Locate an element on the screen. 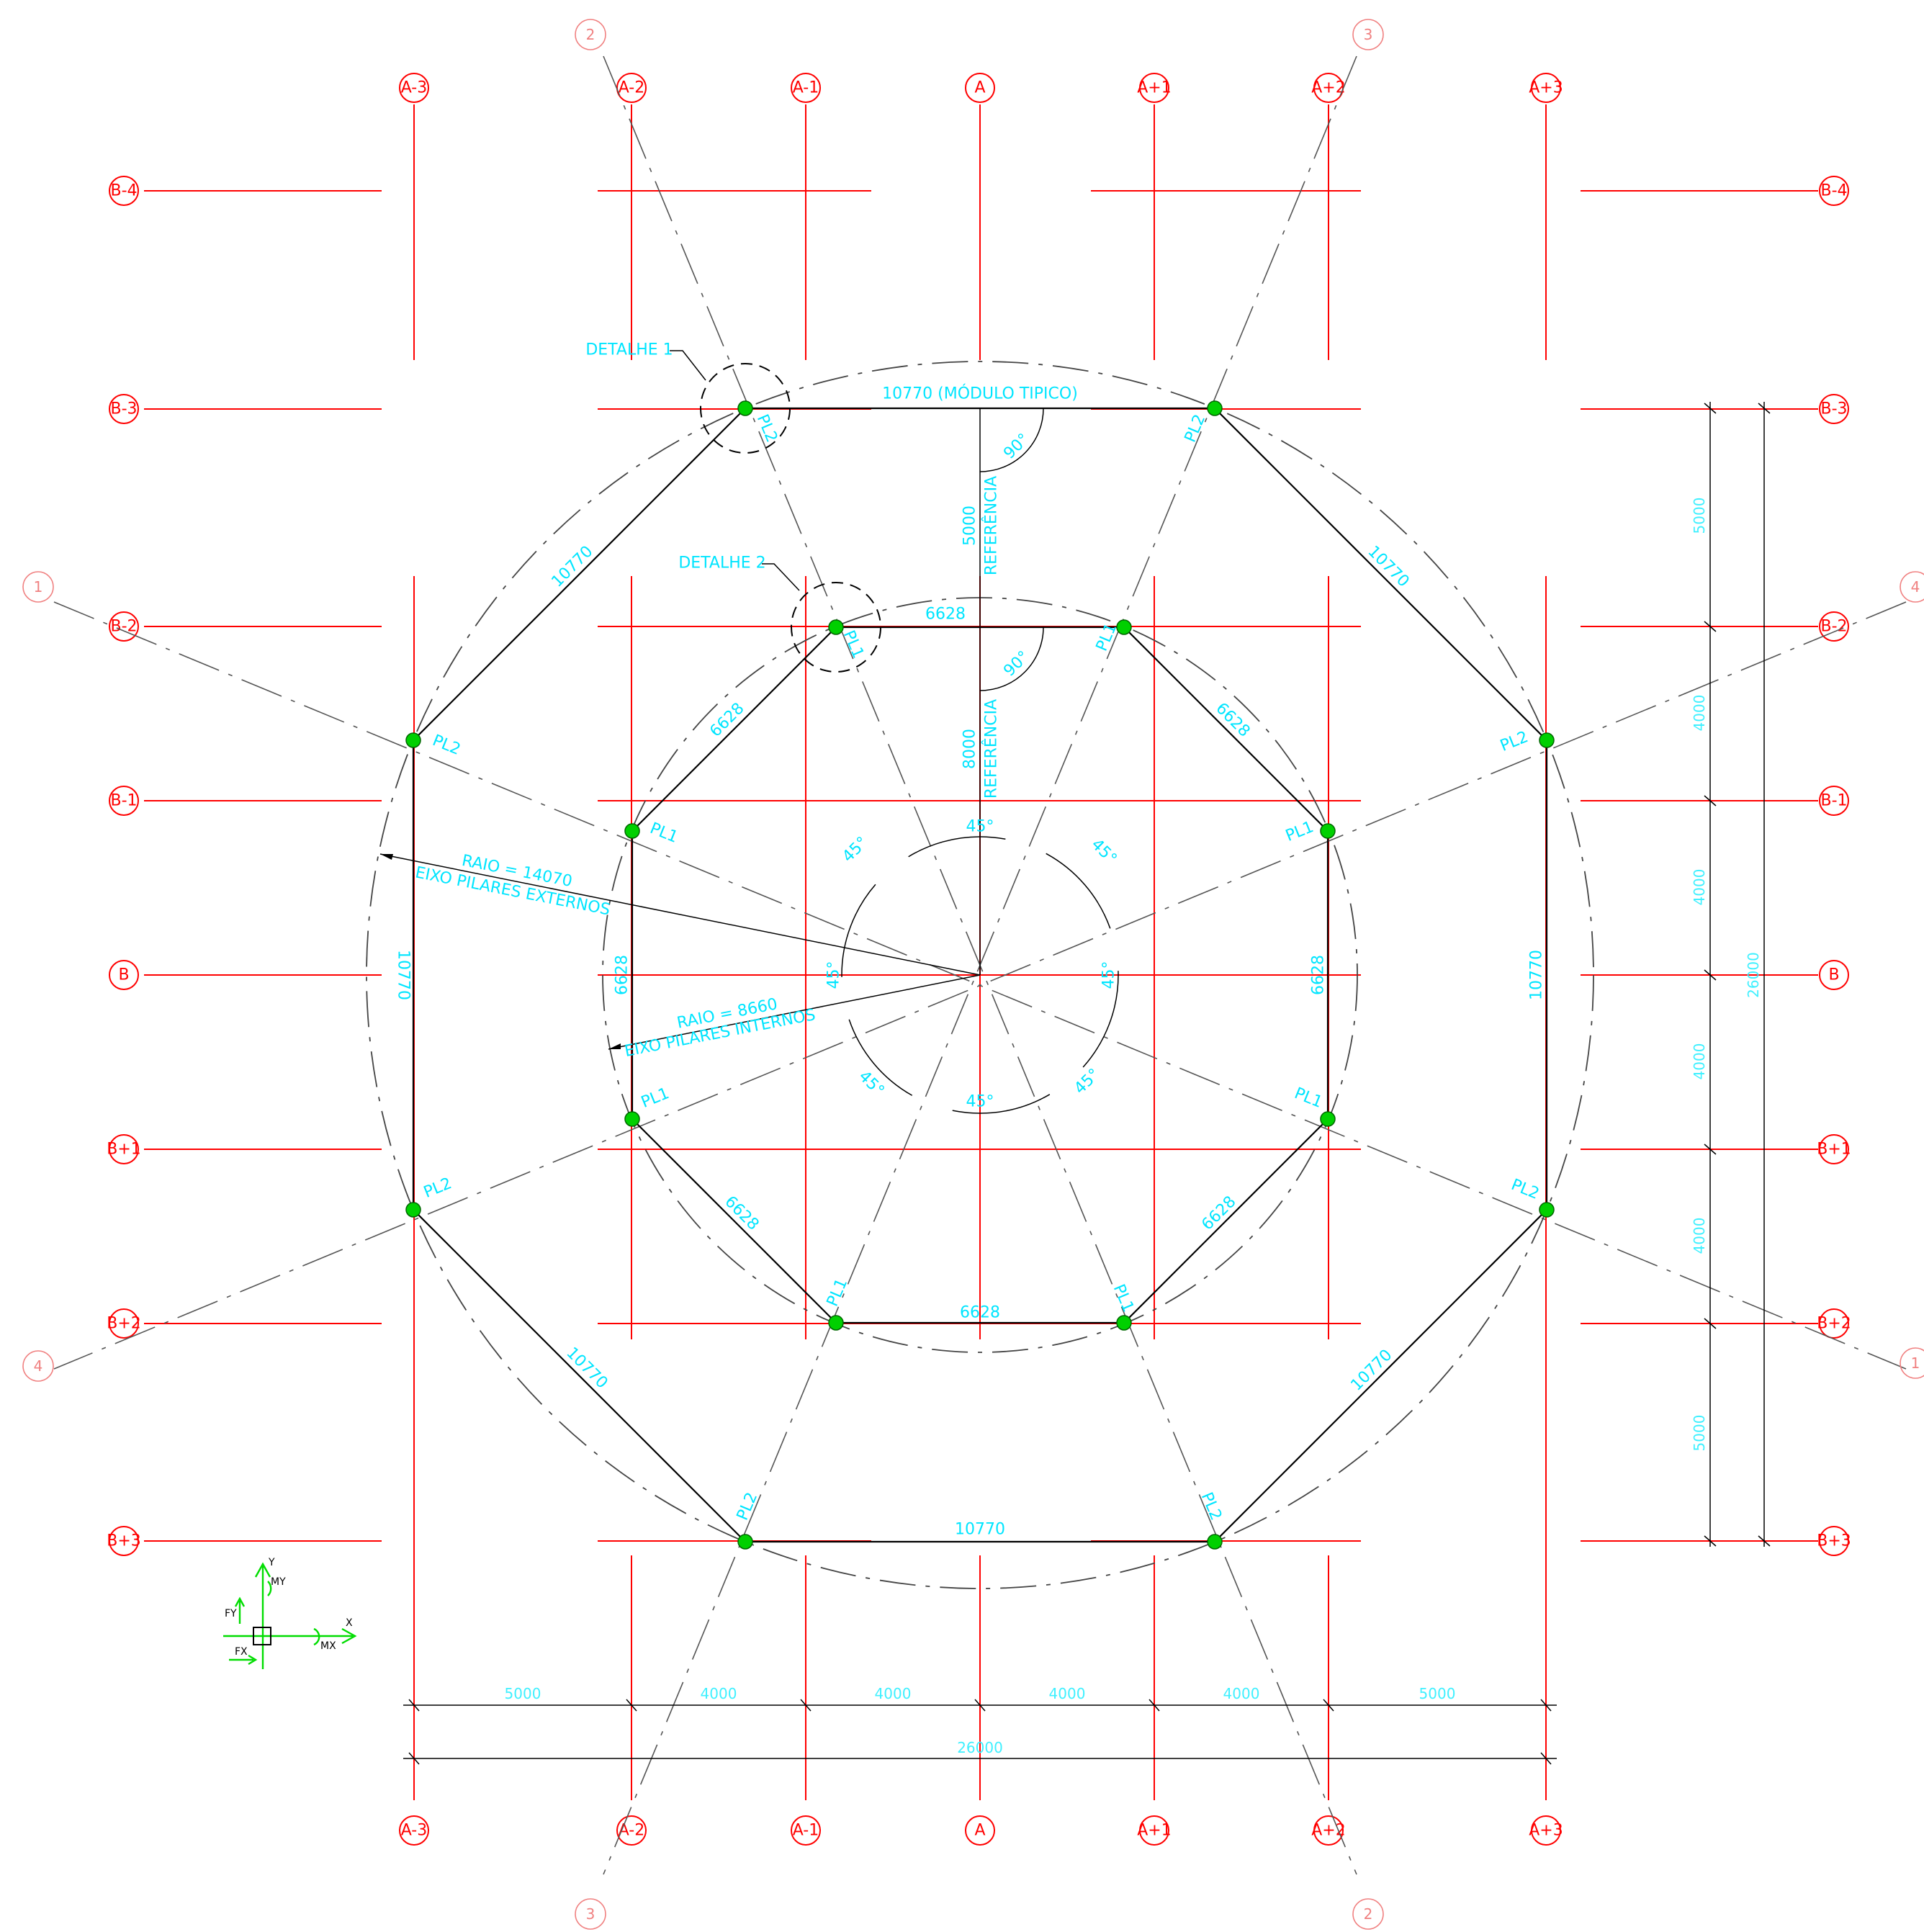 Image resolution: width=1924 pixels, height=1932 pixels. outer-lower-right-dimension: 10770 is located at coordinates (1371, 1370).